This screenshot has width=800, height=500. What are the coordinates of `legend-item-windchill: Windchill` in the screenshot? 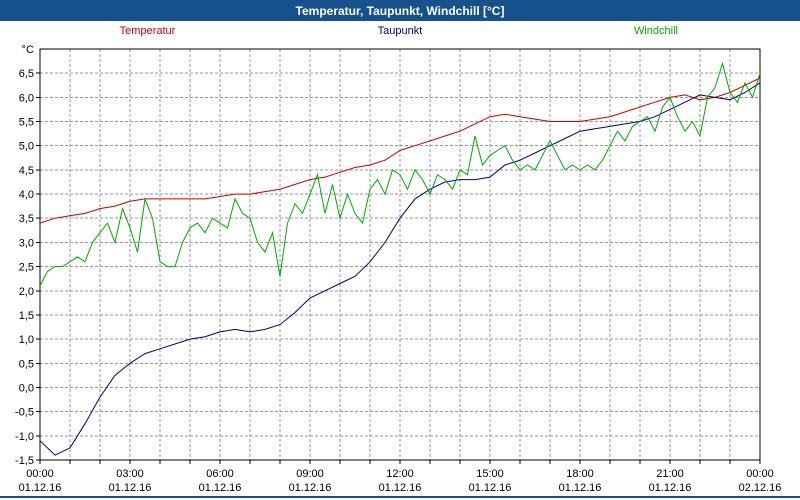 It's located at (655, 31).